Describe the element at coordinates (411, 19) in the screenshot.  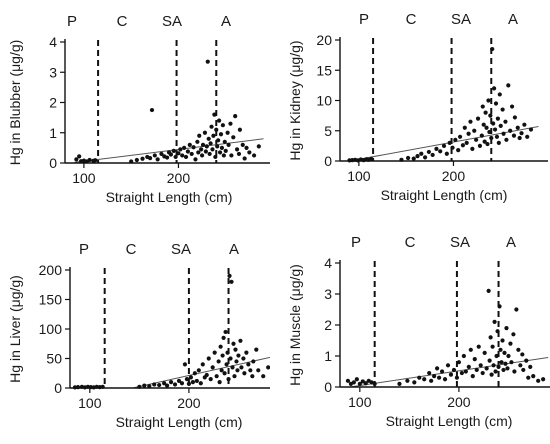
I see `stage-label: C` at that location.